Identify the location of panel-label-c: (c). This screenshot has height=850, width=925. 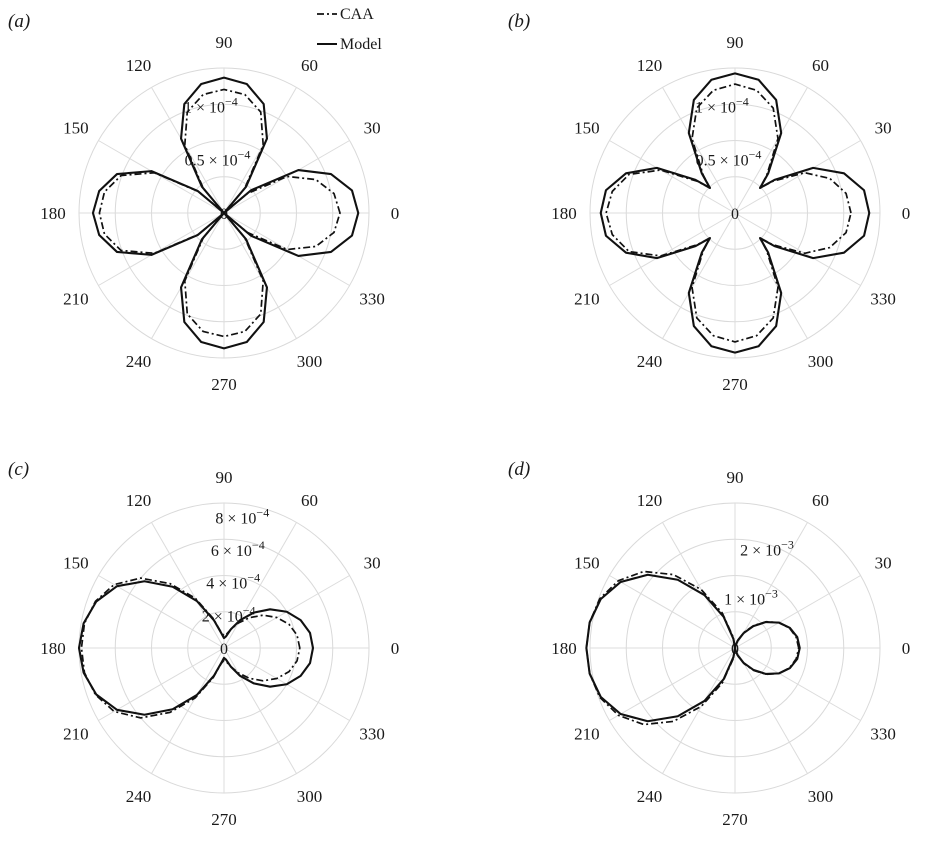
(18, 469).